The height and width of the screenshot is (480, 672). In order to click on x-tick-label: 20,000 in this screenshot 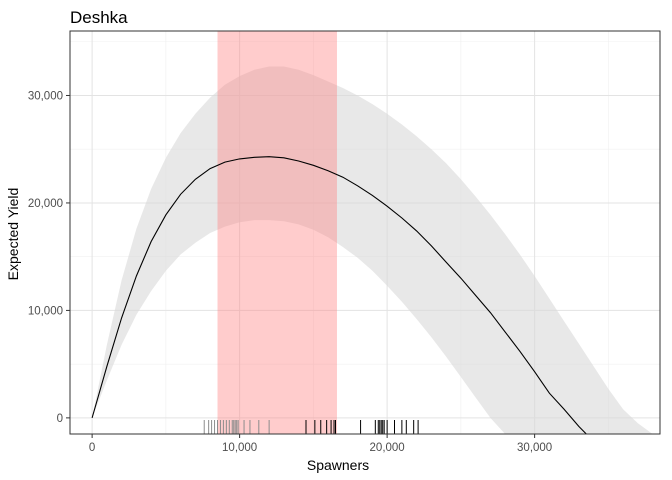, I will do `click(387, 448)`.